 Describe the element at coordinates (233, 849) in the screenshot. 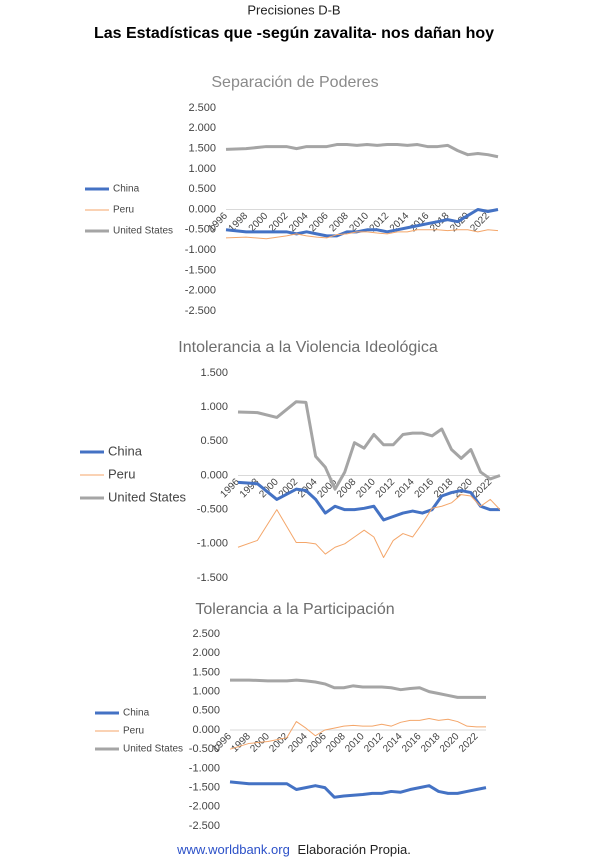

I see `source-link: www.worldbank.org` at that location.